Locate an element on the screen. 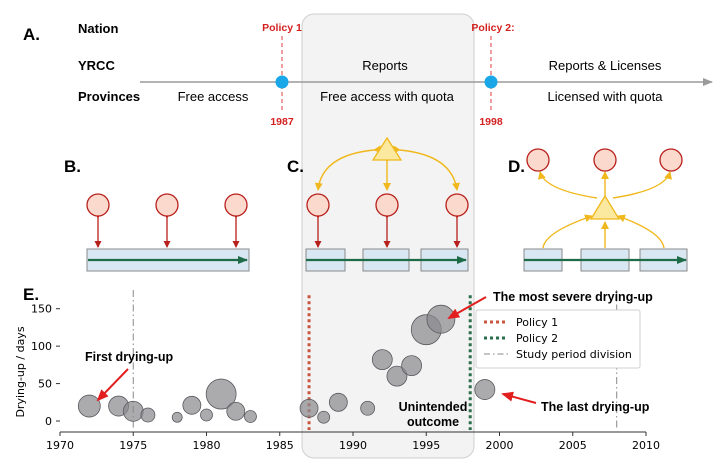 The width and height of the screenshot is (720, 464). license-in-d-left is located at coordinates (567, 231).